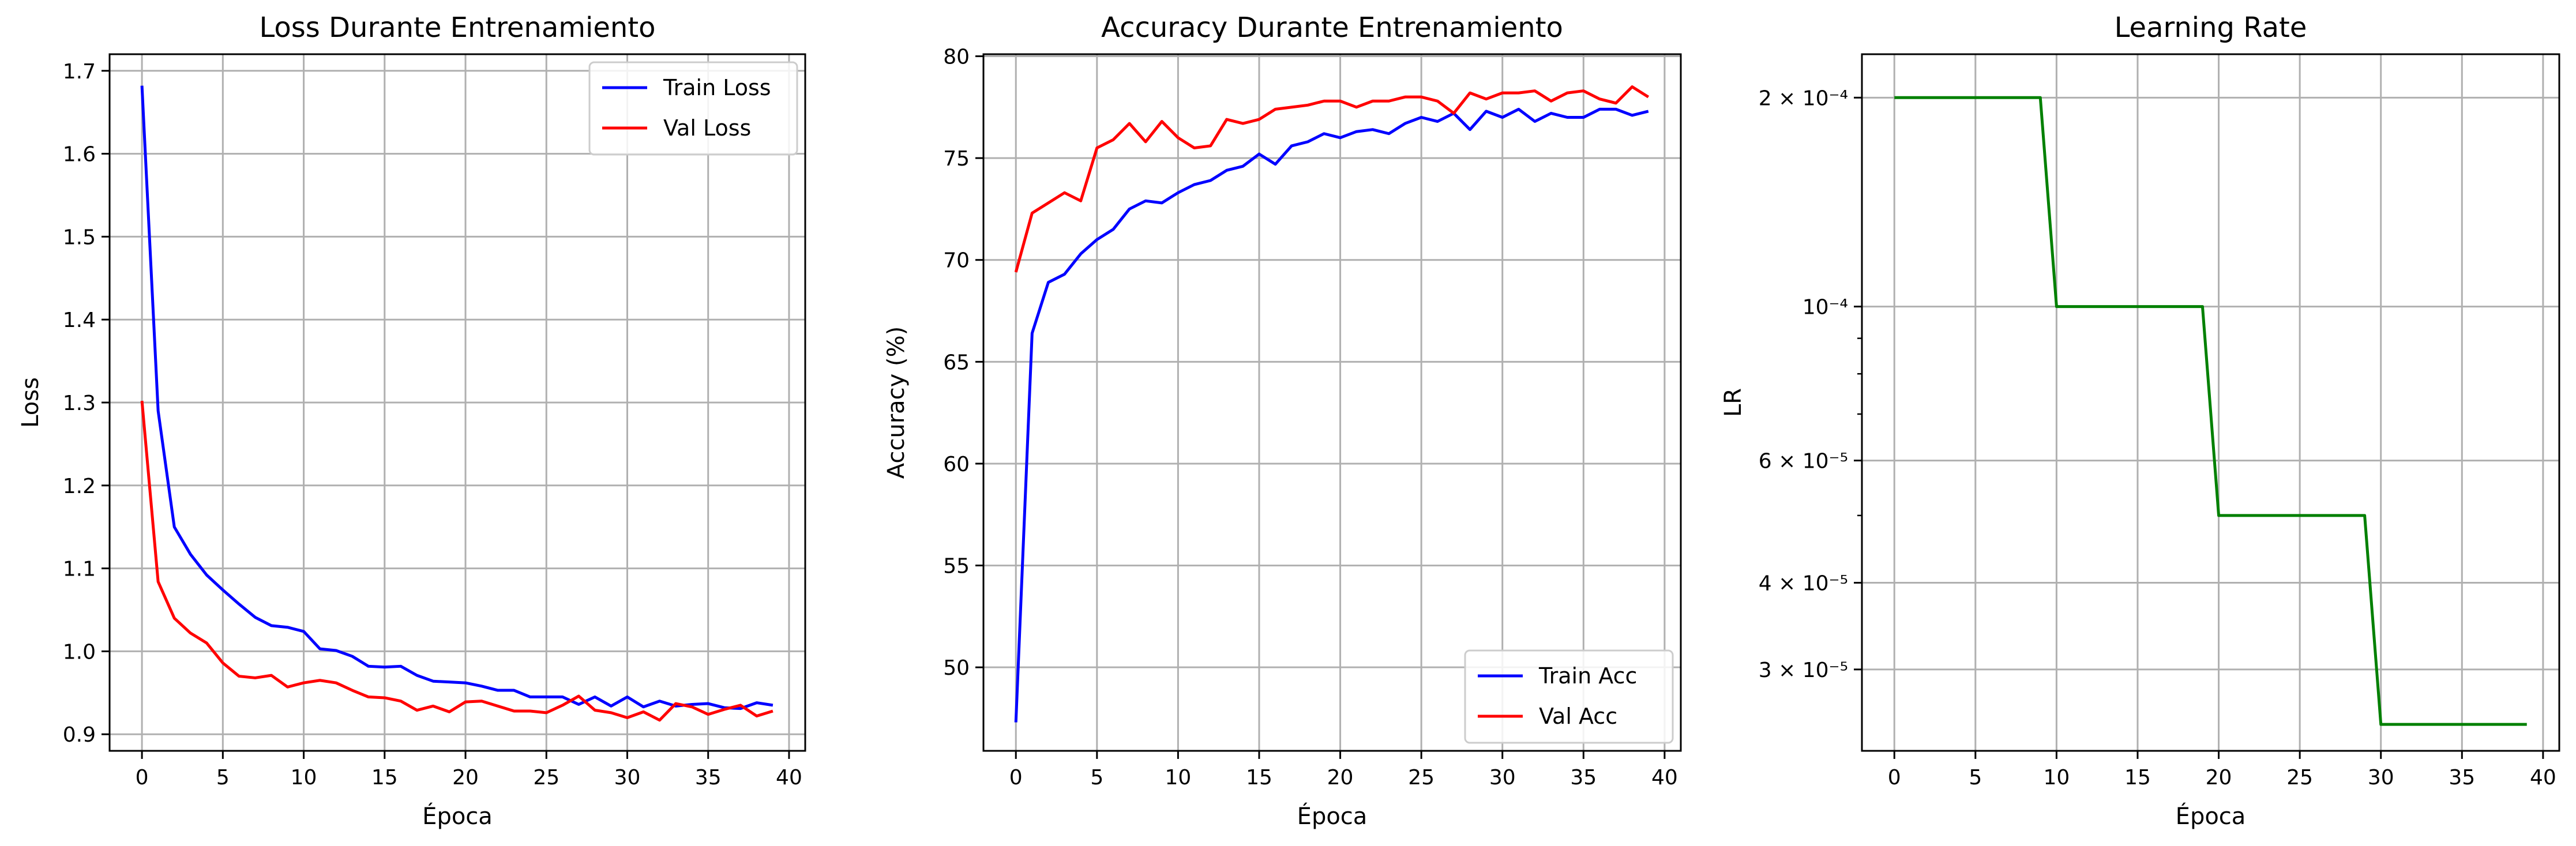 The image size is (2576, 846). Describe the element at coordinates (956, 566) in the screenshot. I see `tick-label-y: 55` at that location.